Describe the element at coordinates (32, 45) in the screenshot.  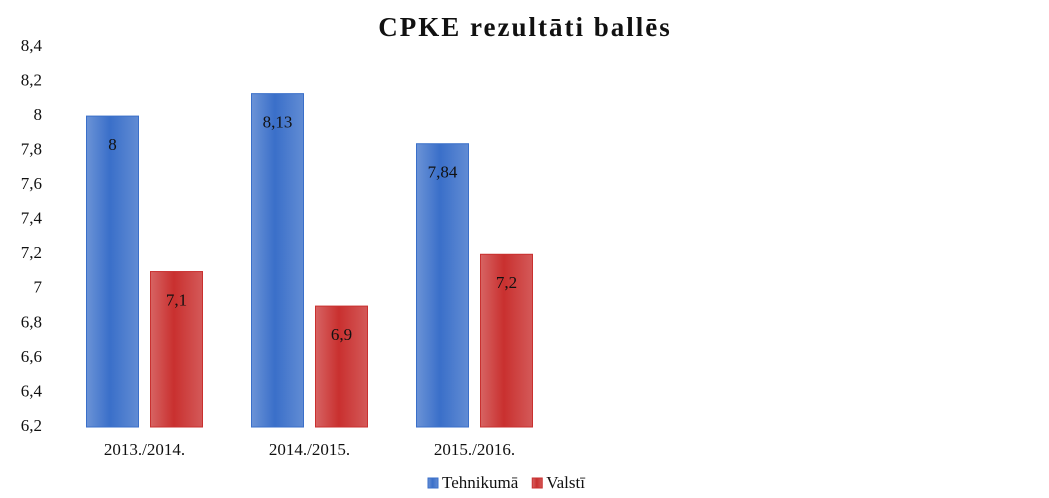
I see `y-tick-label: 8,4` at that location.